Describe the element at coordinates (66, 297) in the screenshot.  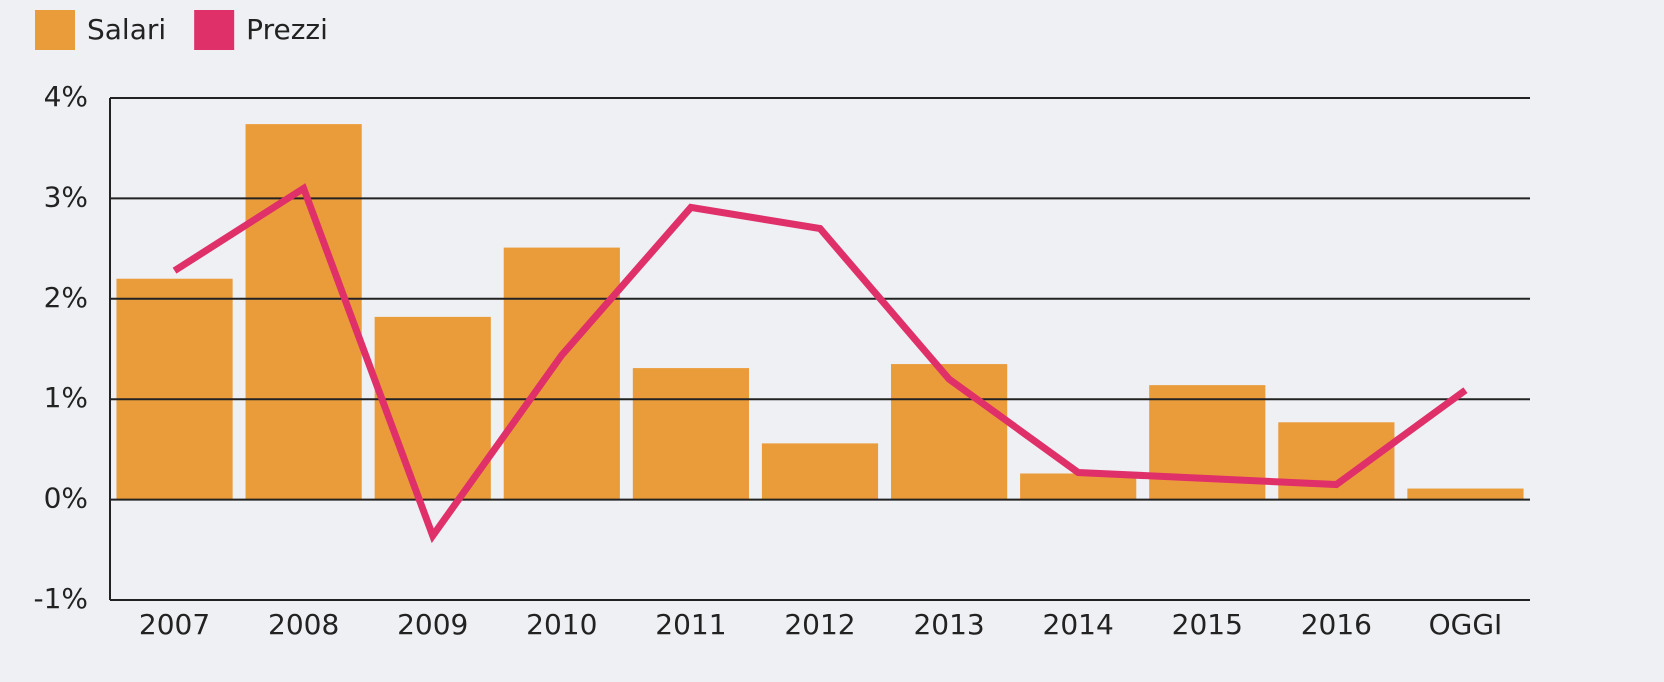
I see `y-tick-label: 2%` at that location.